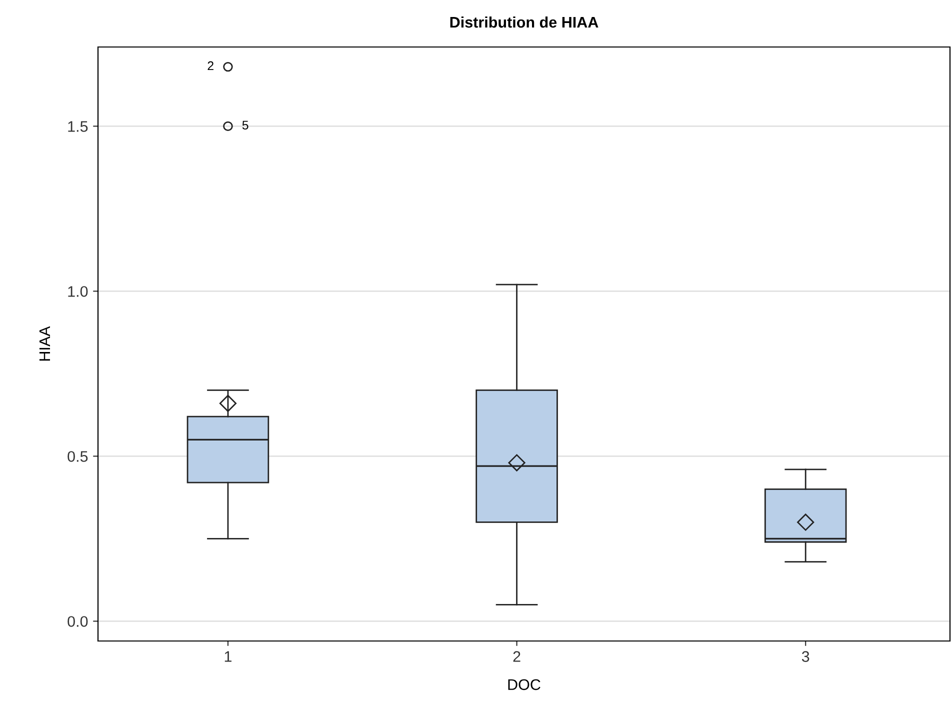 Image resolution: width=952 pixels, height=708 pixels. Describe the element at coordinates (44, 343) in the screenshot. I see `y-axis-title: HIAA` at that location.